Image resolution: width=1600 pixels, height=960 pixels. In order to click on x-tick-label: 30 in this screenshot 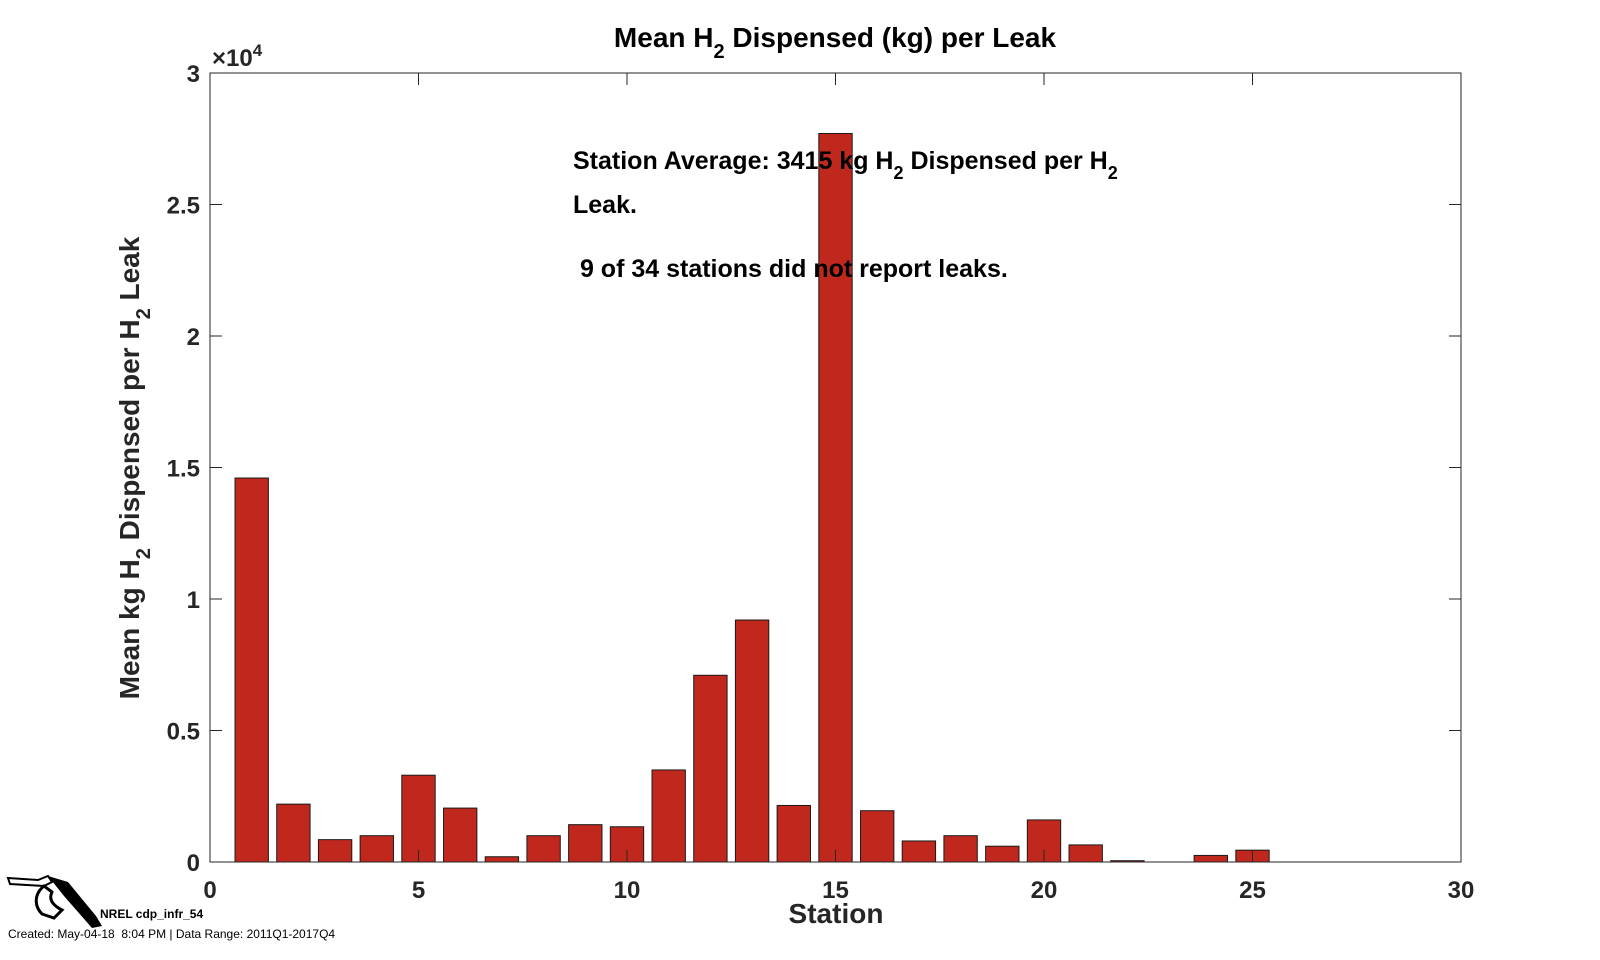, I will do `click(1461, 890)`.